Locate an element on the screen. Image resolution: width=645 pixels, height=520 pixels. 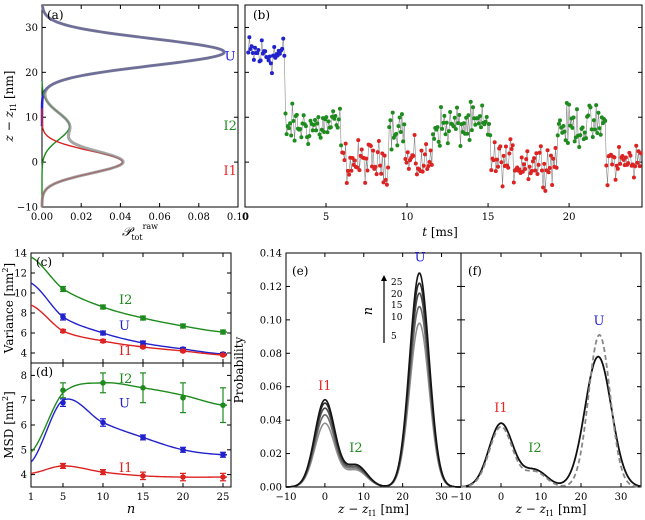
panel-f-curve-dashed is located at coordinates (551, 410).